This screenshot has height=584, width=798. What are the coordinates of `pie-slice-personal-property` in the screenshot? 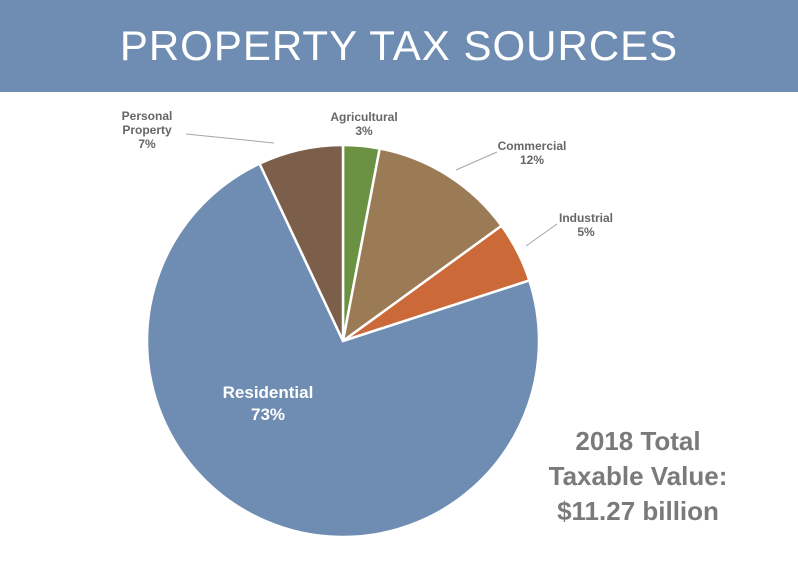 It's located at (301, 242).